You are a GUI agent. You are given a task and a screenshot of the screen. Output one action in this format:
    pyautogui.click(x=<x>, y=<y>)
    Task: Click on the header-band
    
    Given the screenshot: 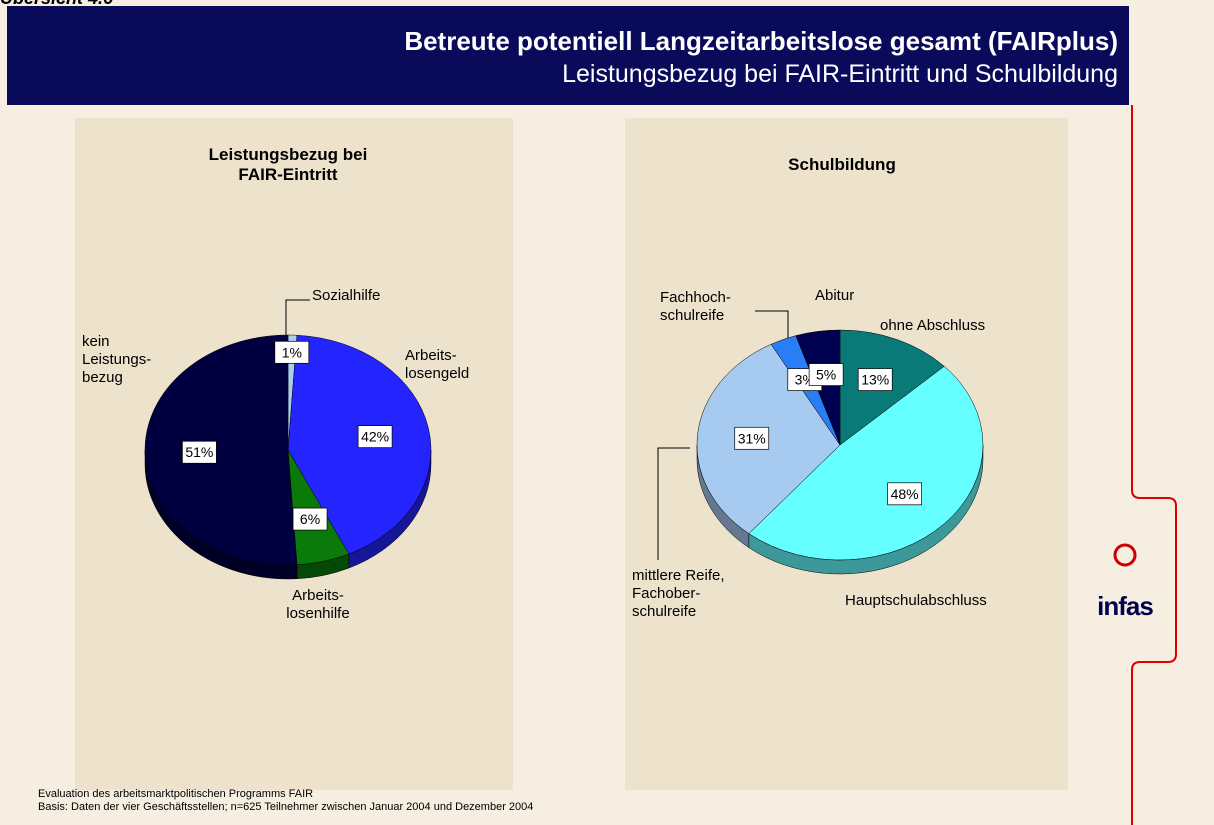 What is the action you would take?
    pyautogui.click(x=568, y=55)
    